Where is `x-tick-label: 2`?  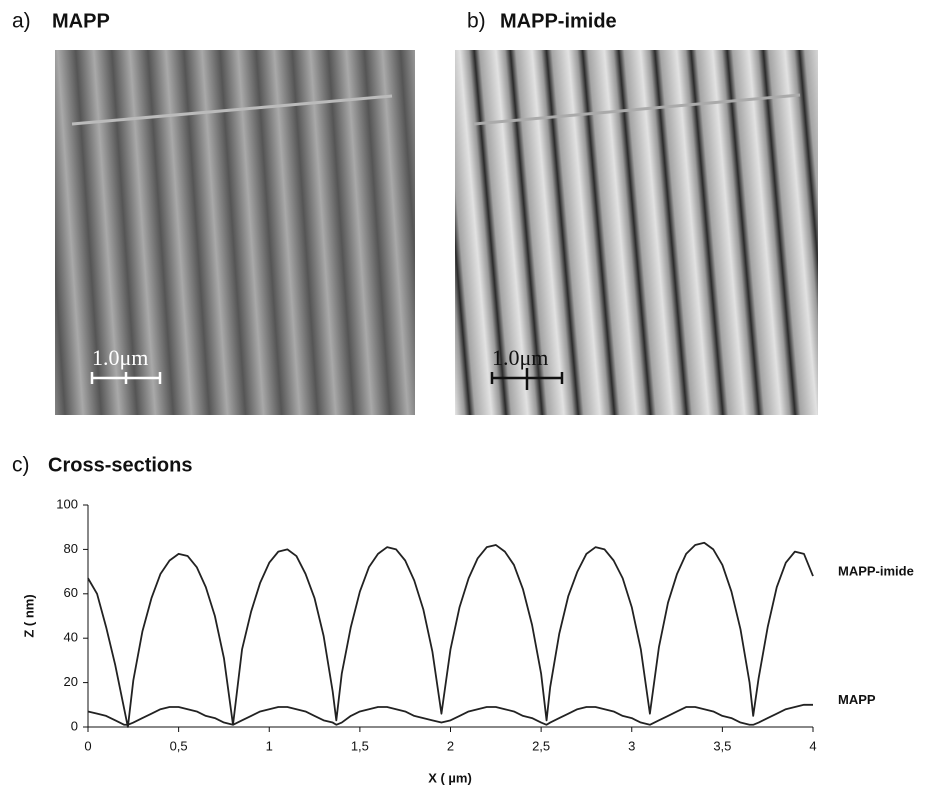 x-tick-label: 2 is located at coordinates (450, 745).